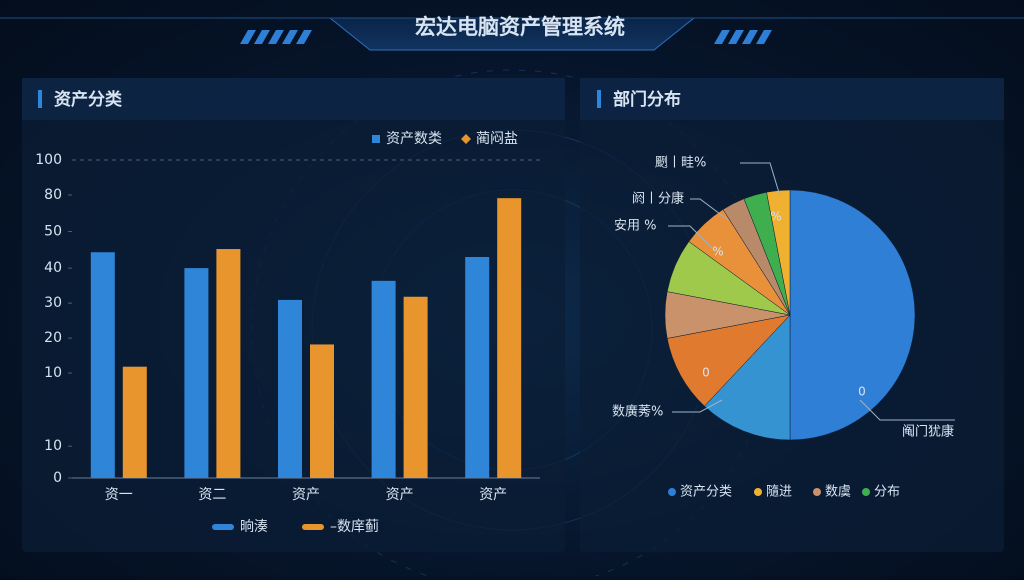  Describe the element at coordinates (53, 195) in the screenshot. I see `y-tick-label: 80` at that location.